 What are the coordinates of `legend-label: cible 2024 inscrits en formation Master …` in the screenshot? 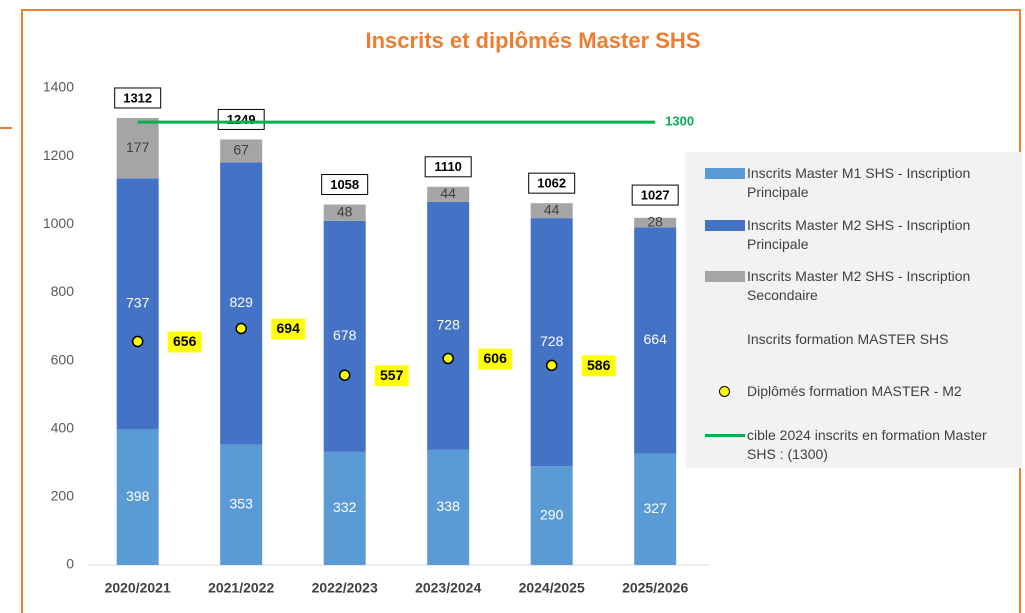 It's located at (867, 444).